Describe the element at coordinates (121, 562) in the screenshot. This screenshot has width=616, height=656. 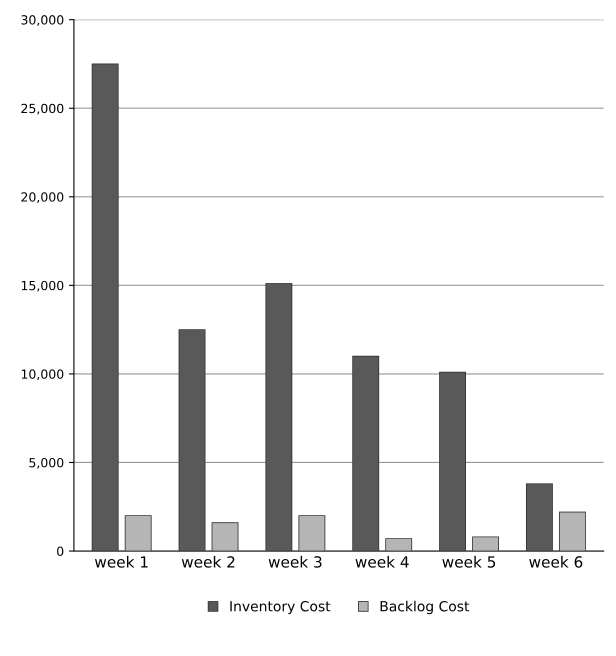
I see `x-tick-label: week 1` at that location.